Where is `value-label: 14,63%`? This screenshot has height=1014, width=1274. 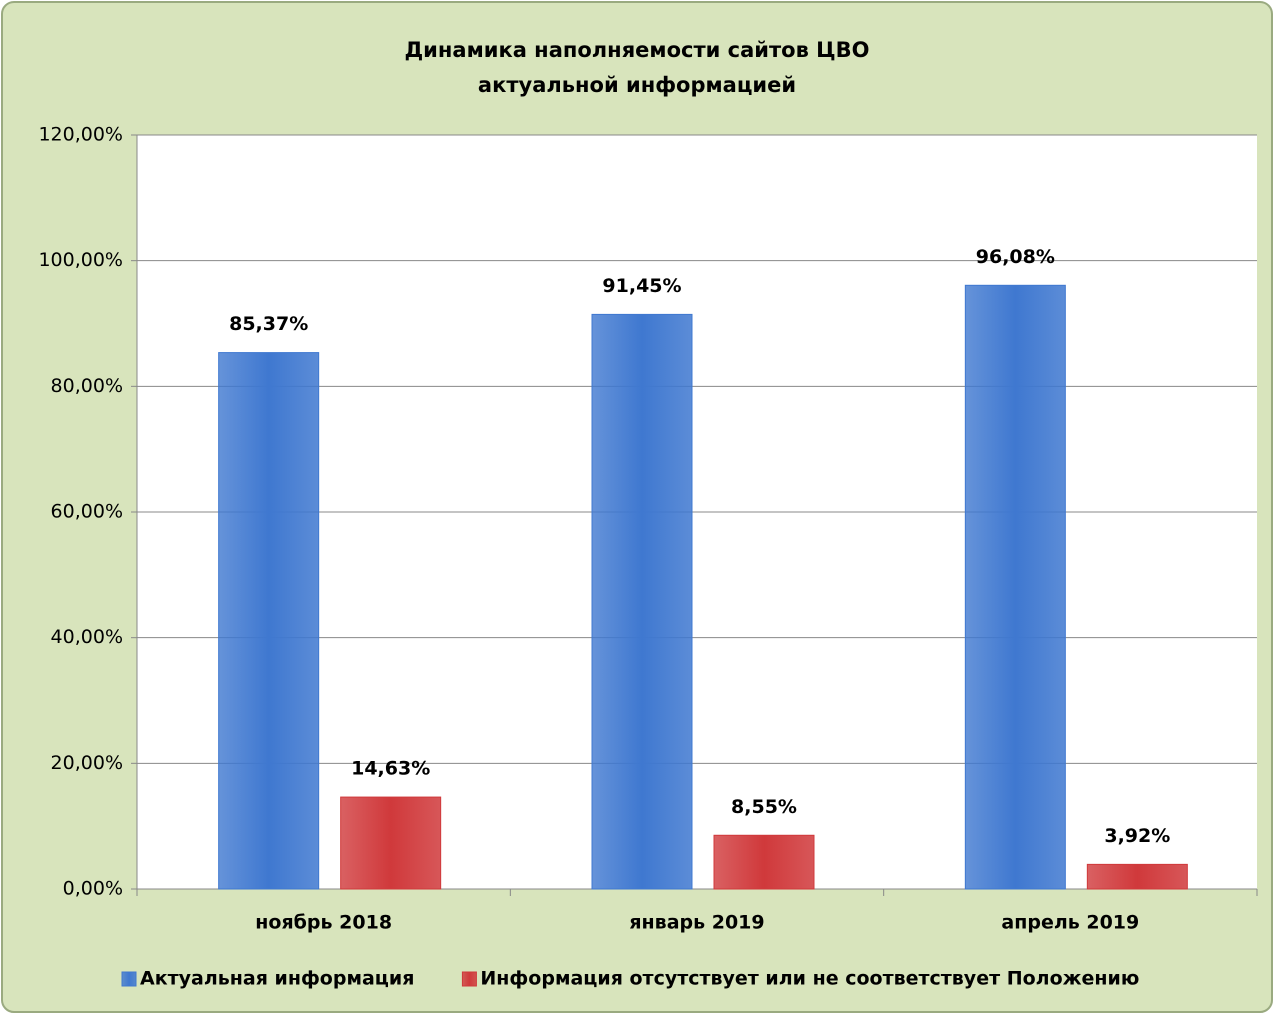
value-label: 14,63% is located at coordinates (390, 769).